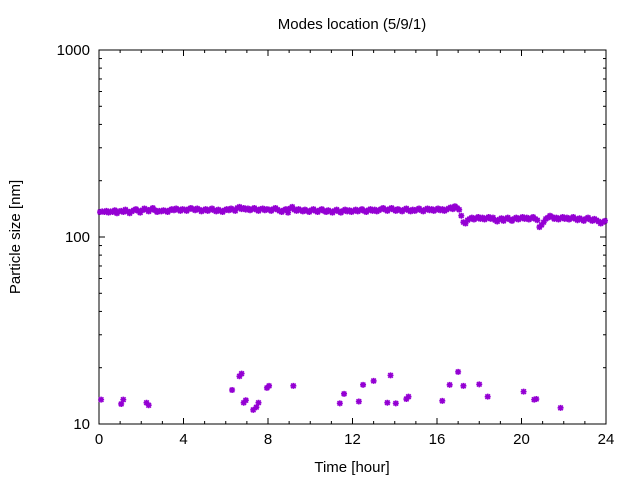 This screenshot has height=480, width=640. What do you see at coordinates (81, 424) in the screenshot?
I see `y-tick-label: 10` at bounding box center [81, 424].